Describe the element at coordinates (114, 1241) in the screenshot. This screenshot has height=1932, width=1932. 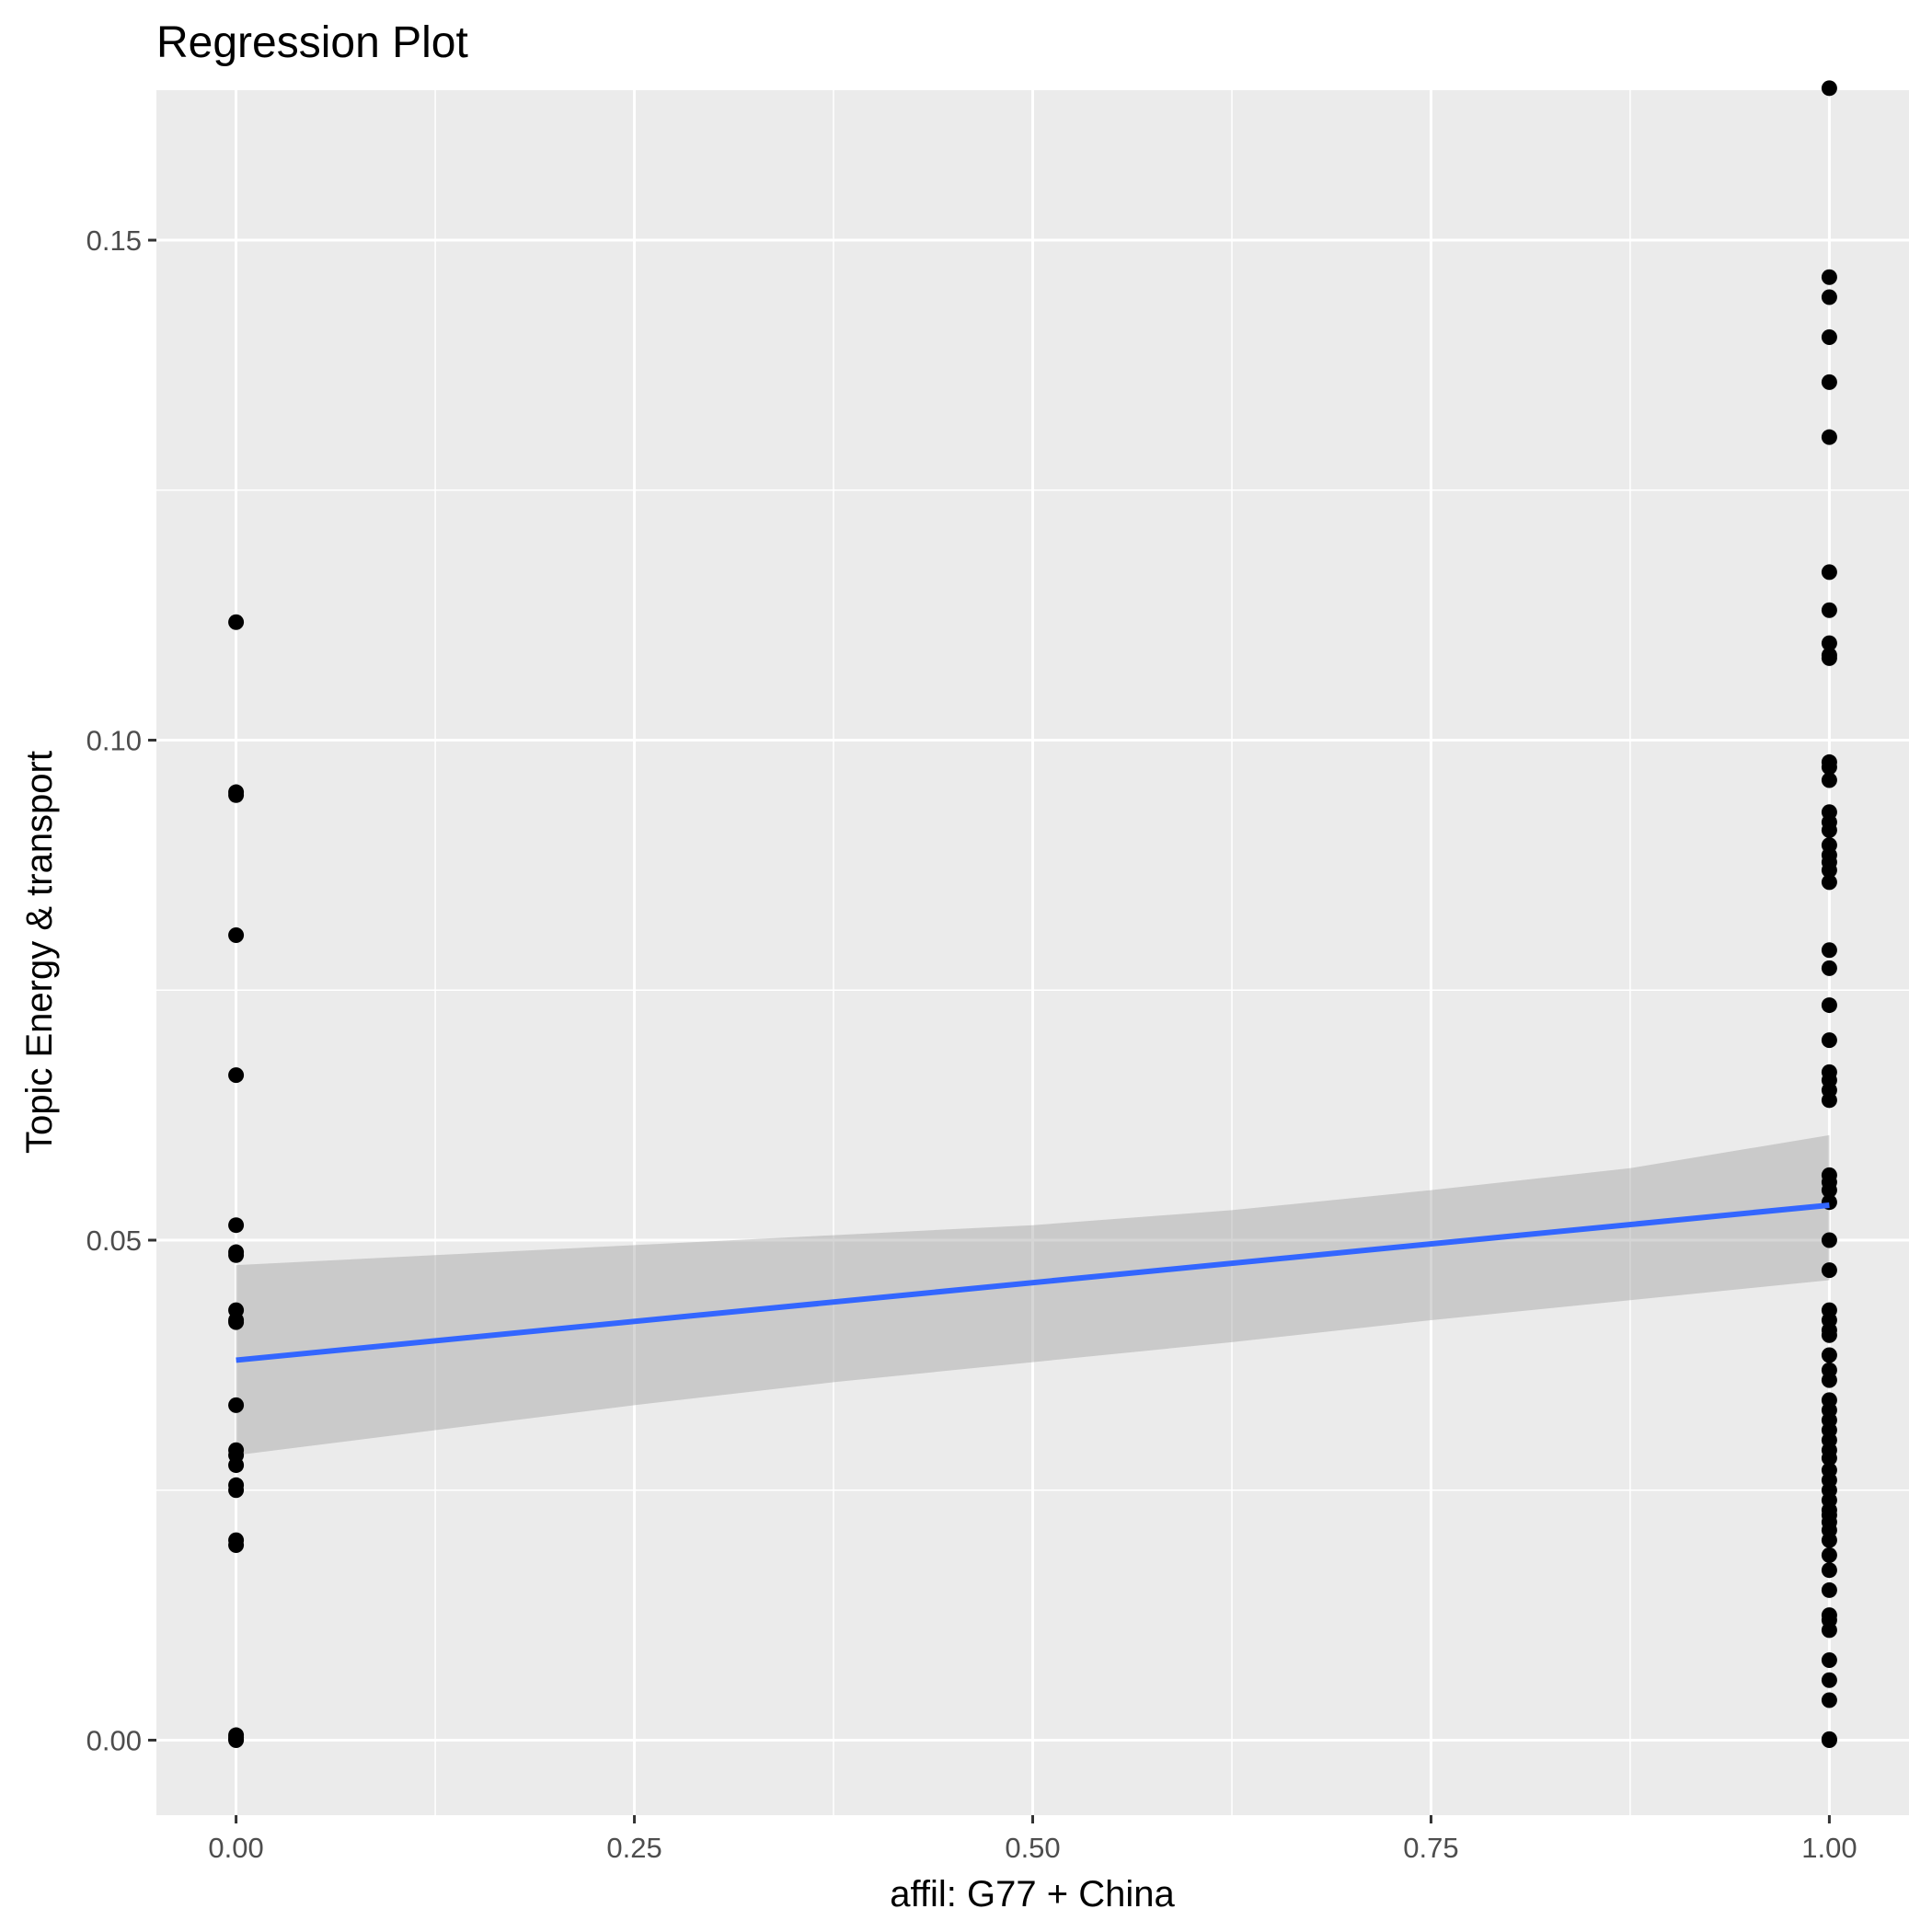
I see `y-tick-label: 0.05` at that location.